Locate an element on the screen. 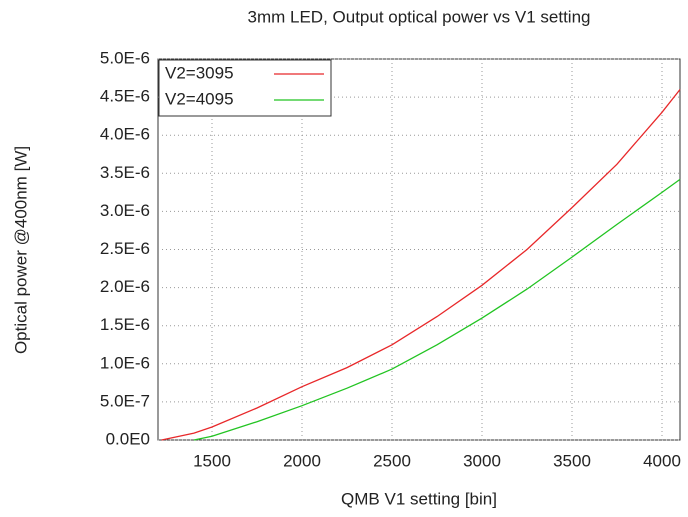 This screenshot has height=517, width=688. x-tick-label: 3500 is located at coordinates (572, 460).